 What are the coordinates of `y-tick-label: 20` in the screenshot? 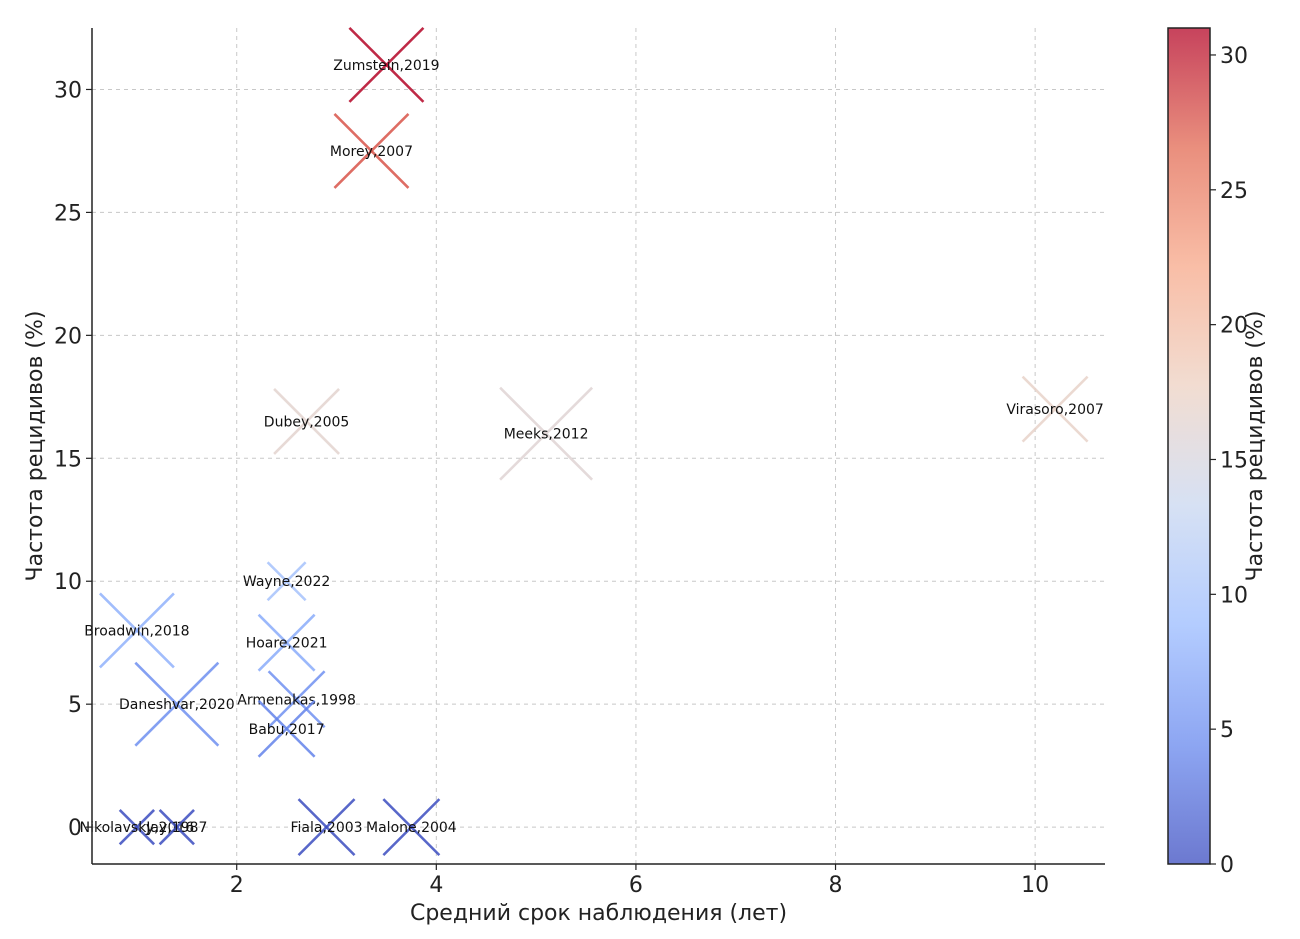 It's located at (68, 336).